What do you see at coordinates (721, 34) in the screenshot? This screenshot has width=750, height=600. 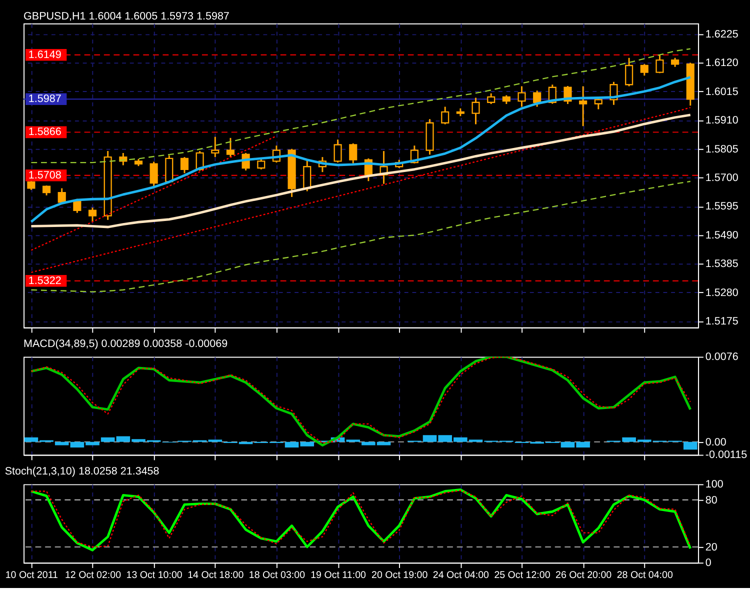 I see `y-tick-label: 1.6225` at bounding box center [721, 34].